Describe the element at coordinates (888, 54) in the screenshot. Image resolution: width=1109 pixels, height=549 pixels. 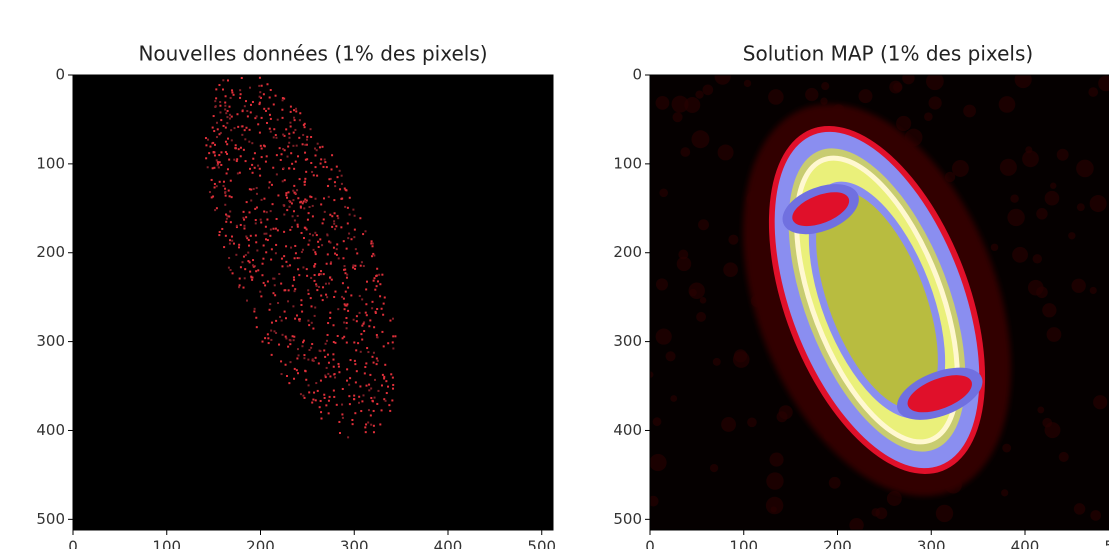
I see `axes-title: Solution MAP (1% des pixels)` at that location.